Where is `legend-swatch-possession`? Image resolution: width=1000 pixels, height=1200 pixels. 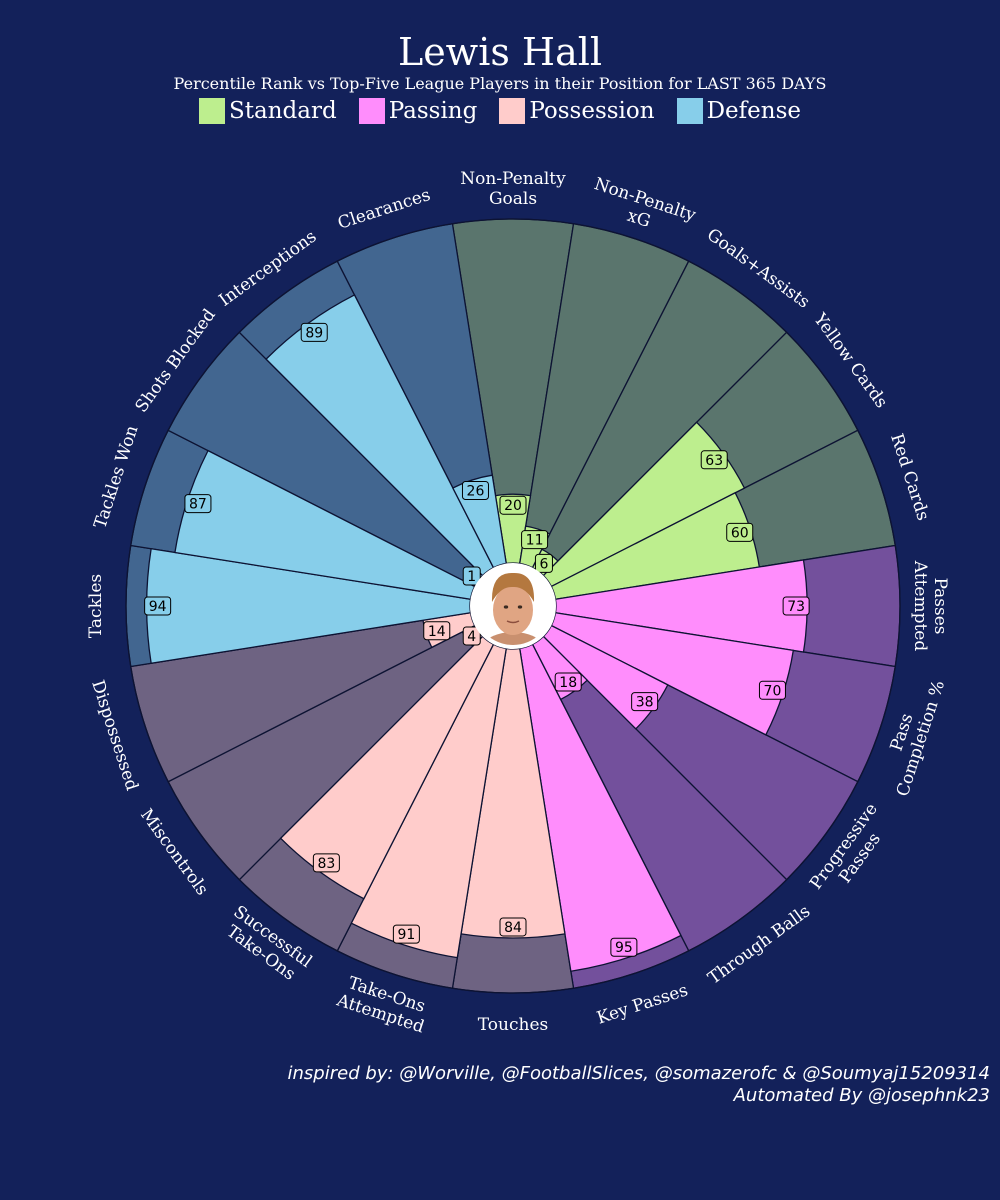 legend-swatch-possession is located at coordinates (512, 111).